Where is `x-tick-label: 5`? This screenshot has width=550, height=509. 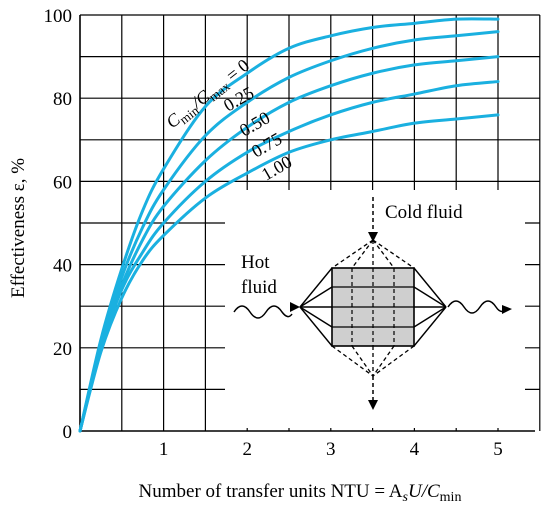 x-tick-label: 5 is located at coordinates (498, 449).